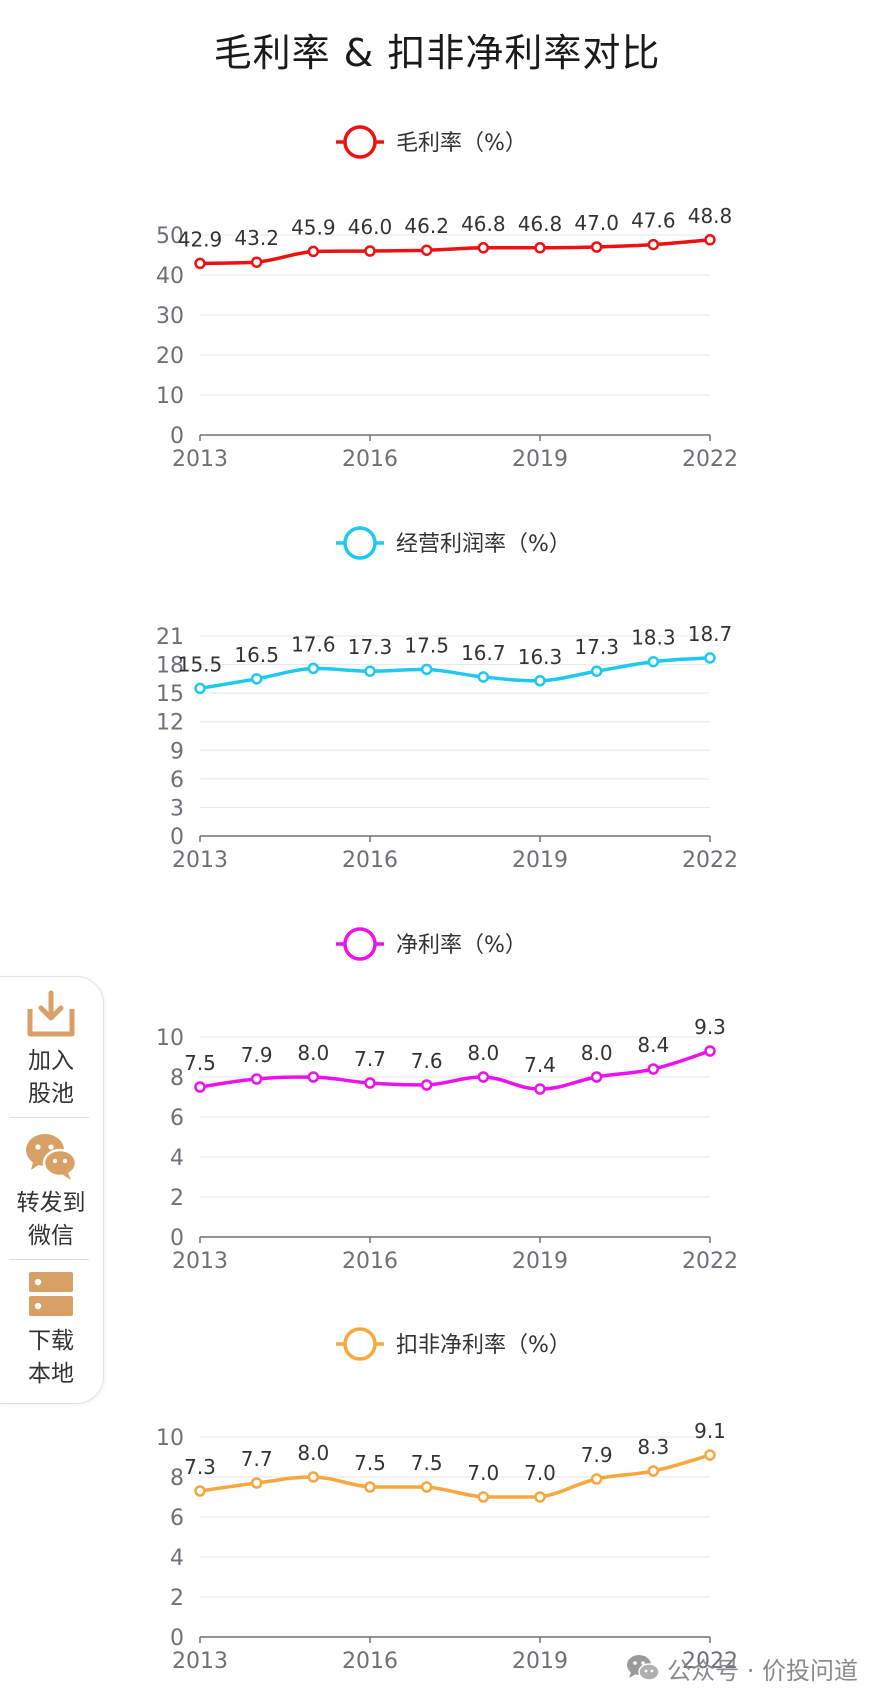 Image resolution: width=874 pixels, height=1704 pixels. What do you see at coordinates (653, 638) in the screenshot?
I see `data-label: 18.3` at bounding box center [653, 638].